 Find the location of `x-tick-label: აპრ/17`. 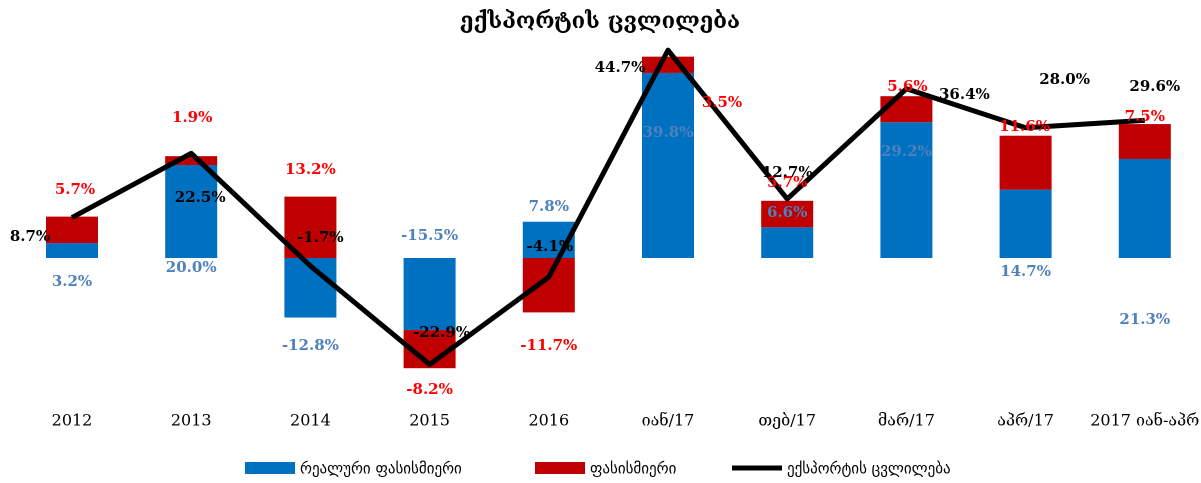

x-tick-label: აპრ/17 is located at coordinates (1025, 420).